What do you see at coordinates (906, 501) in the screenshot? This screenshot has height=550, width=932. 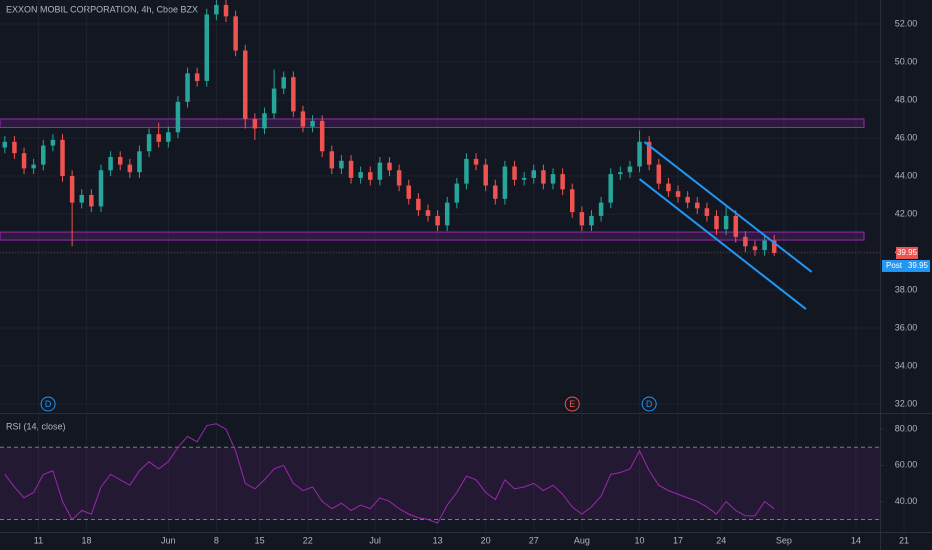 I see `y-tick-label: 40.00` at bounding box center [906, 501].